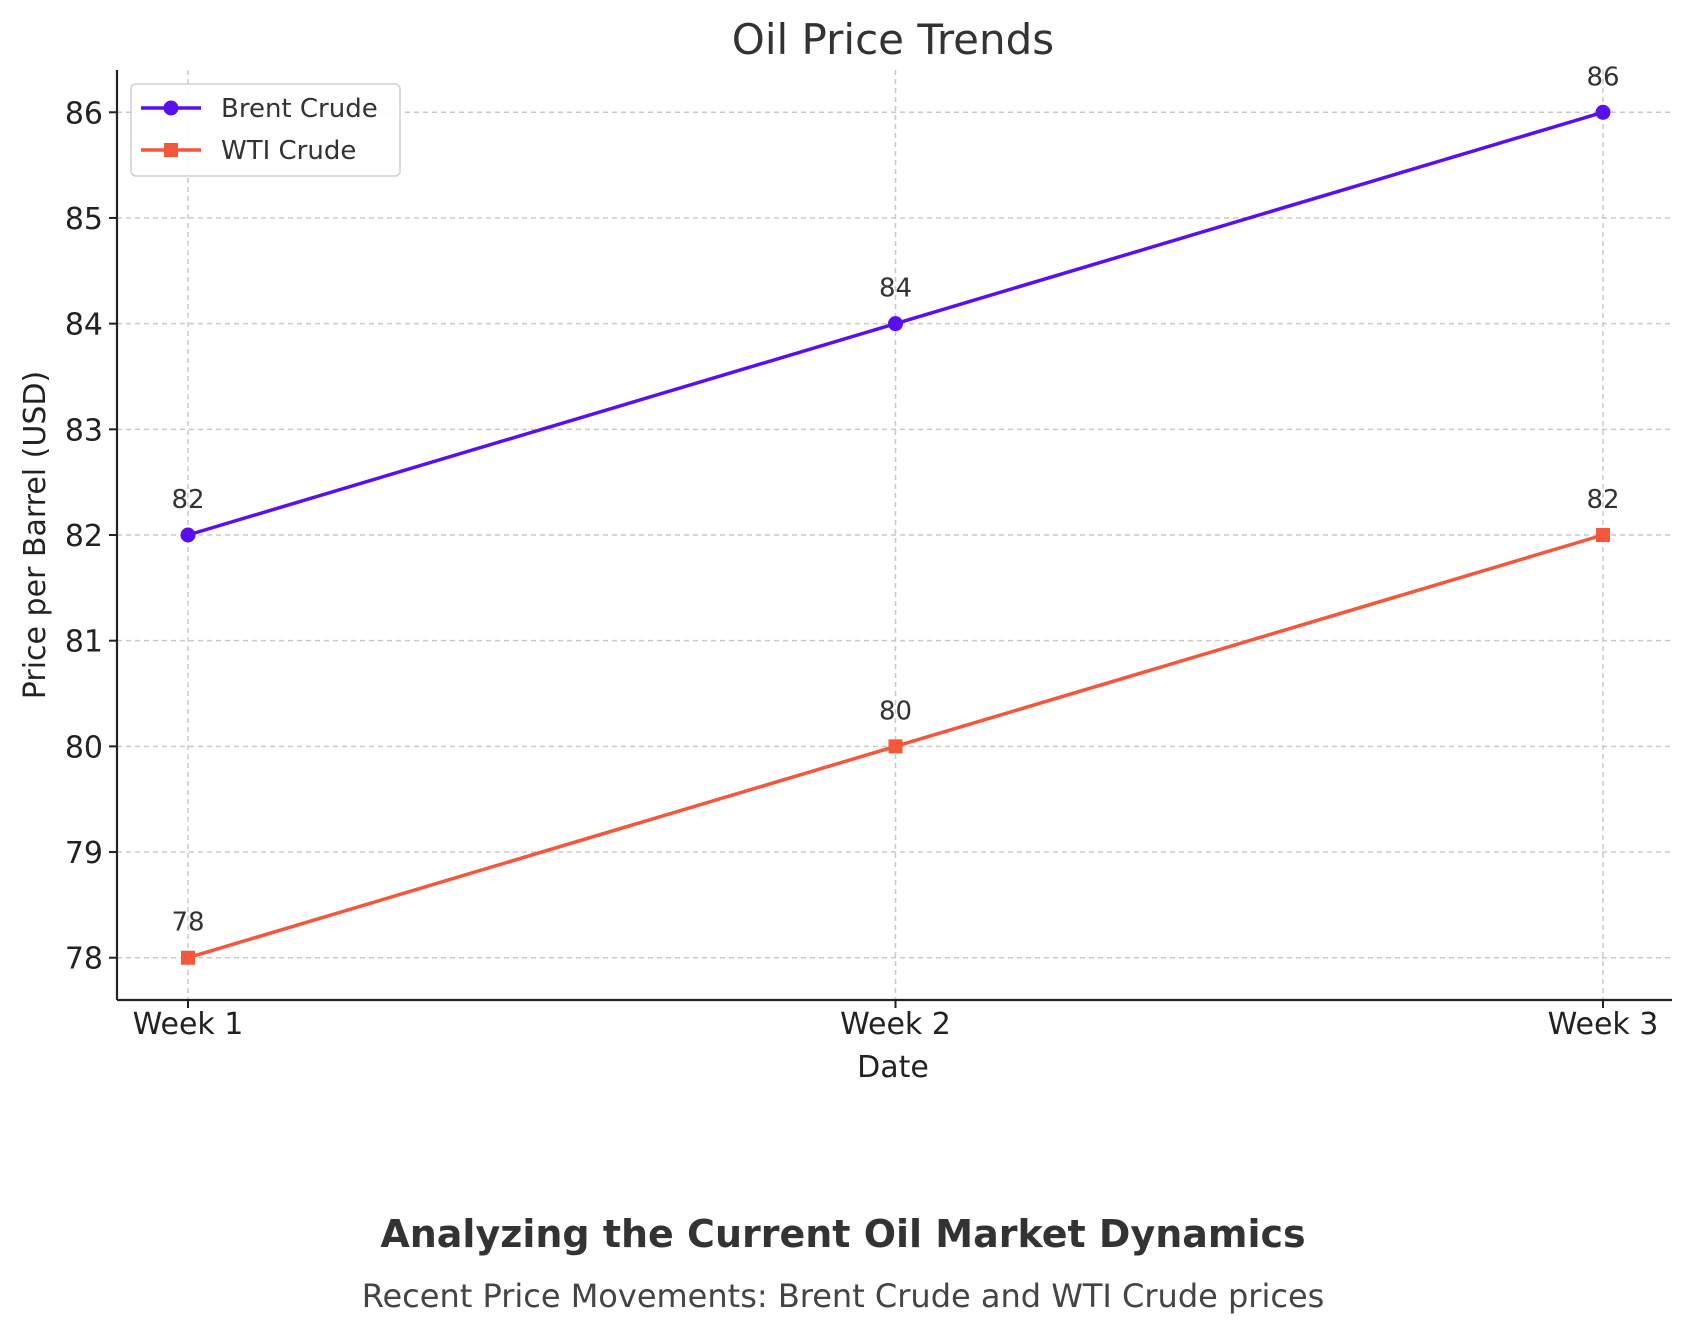 This screenshot has height=1333, width=1686. Describe the element at coordinates (895, 711) in the screenshot. I see `wti-crude-data-label: 80` at that location.